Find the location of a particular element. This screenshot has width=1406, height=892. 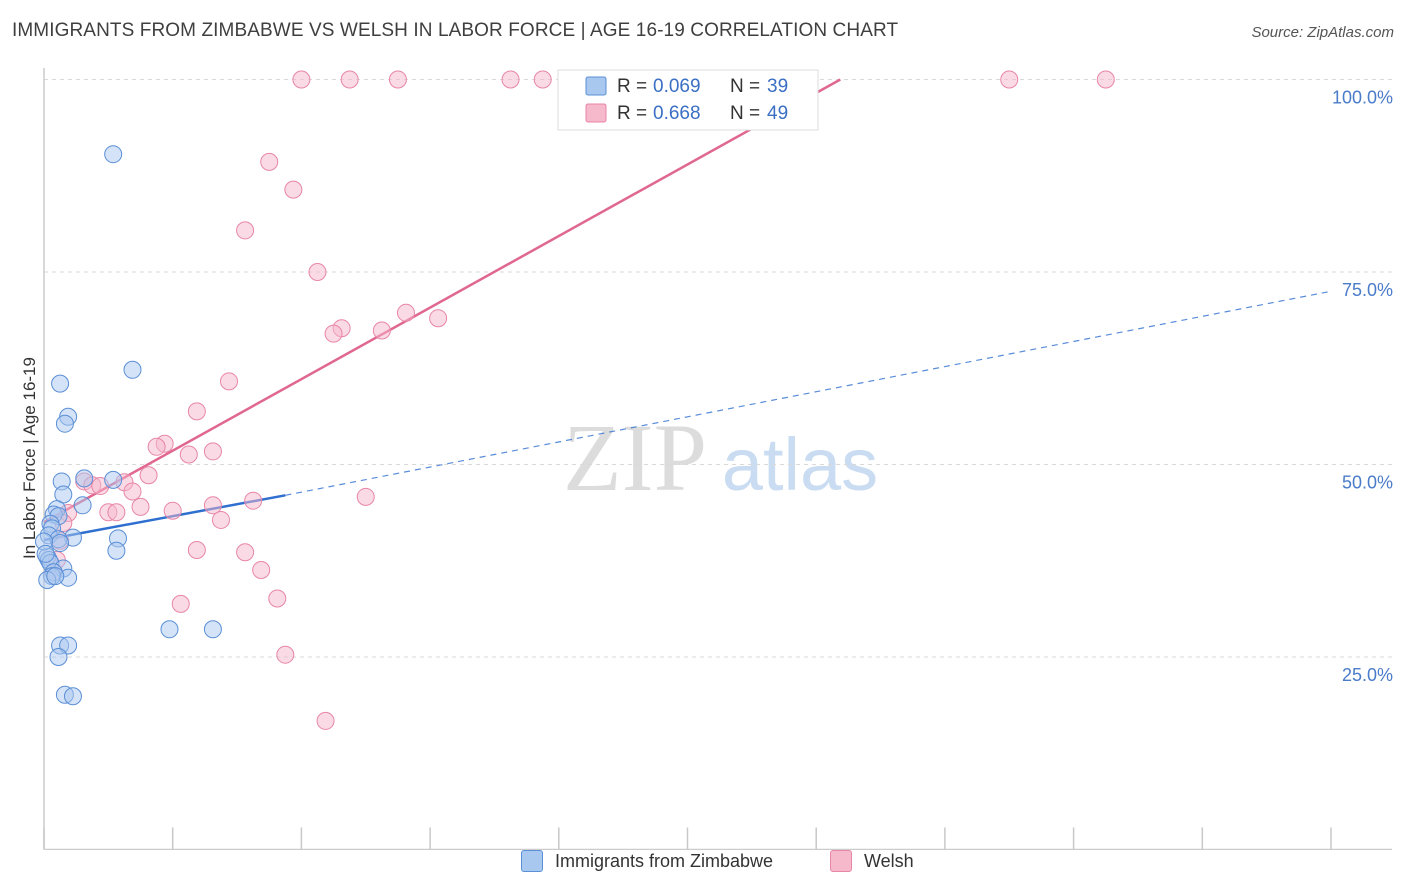

legend-r-label-2: R = is located at coordinates (632, 113).